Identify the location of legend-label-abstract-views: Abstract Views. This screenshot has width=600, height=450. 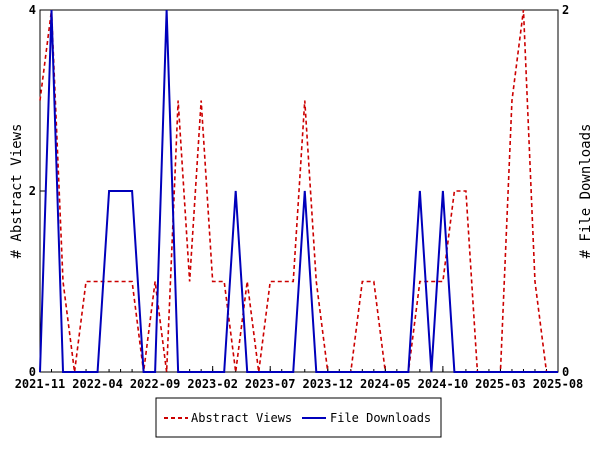
(241, 418).